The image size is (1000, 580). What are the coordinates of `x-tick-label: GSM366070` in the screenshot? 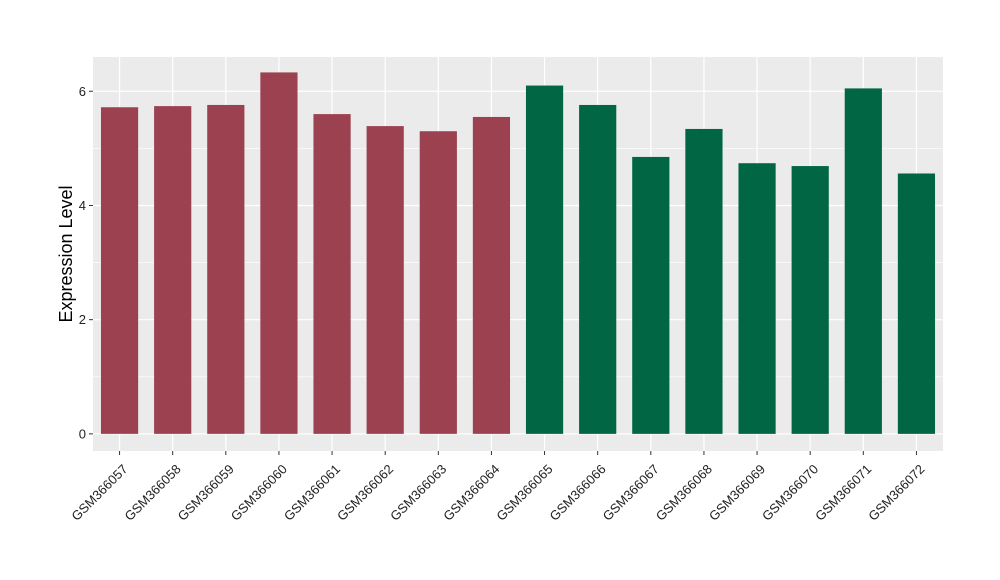 It's located at (790, 492).